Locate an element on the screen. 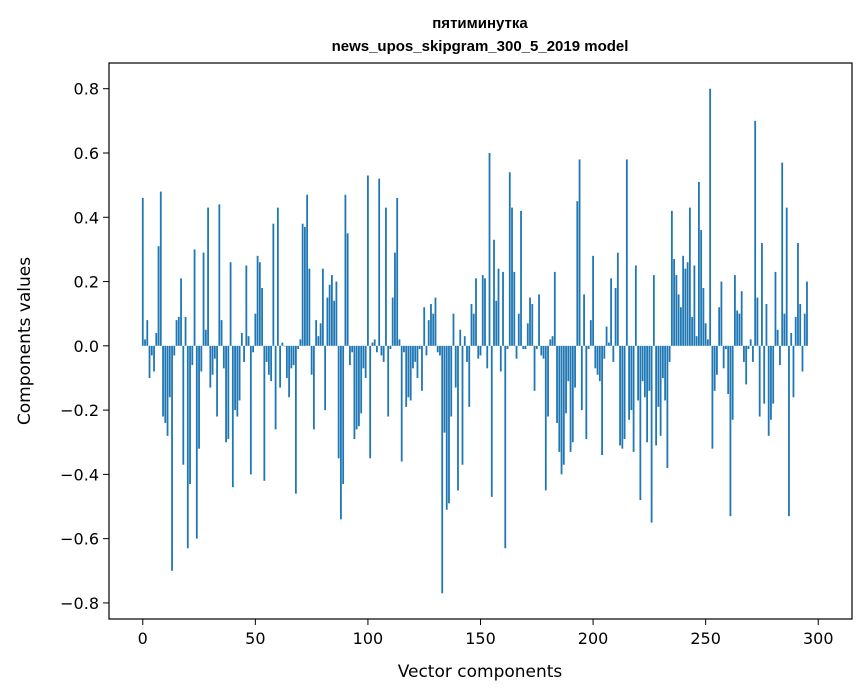 Image resolution: width=867 pixels, height=696 pixels. x-tick-label: 0 is located at coordinates (143, 638).